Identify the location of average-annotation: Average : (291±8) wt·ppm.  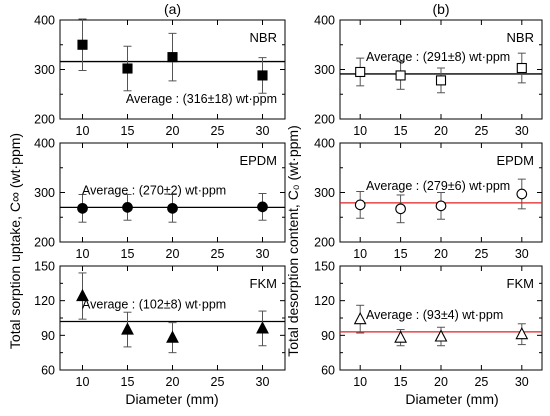
(438, 57).